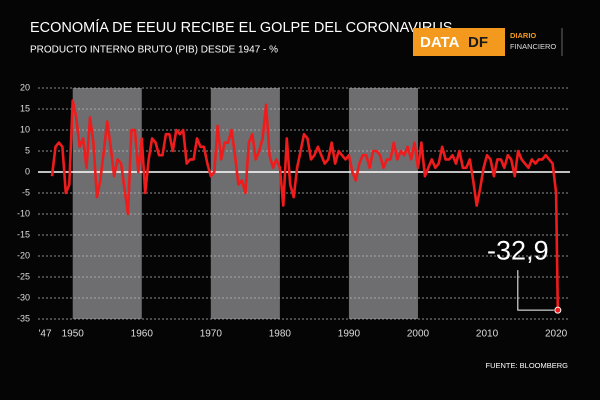  I want to click on x-tick-label: 1960, so click(142, 334).